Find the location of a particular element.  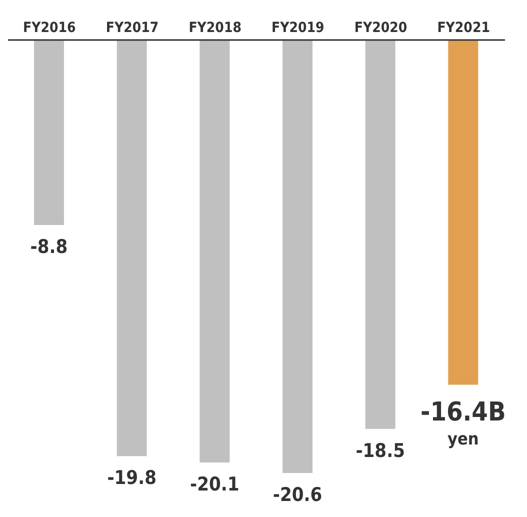

data-label: -19.8 is located at coordinates (131, 478).